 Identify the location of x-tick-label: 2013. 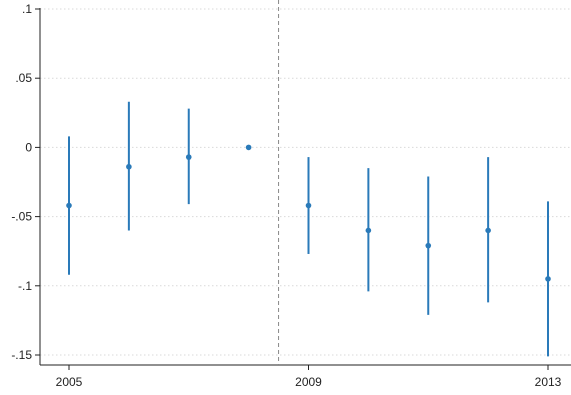
(548, 382).